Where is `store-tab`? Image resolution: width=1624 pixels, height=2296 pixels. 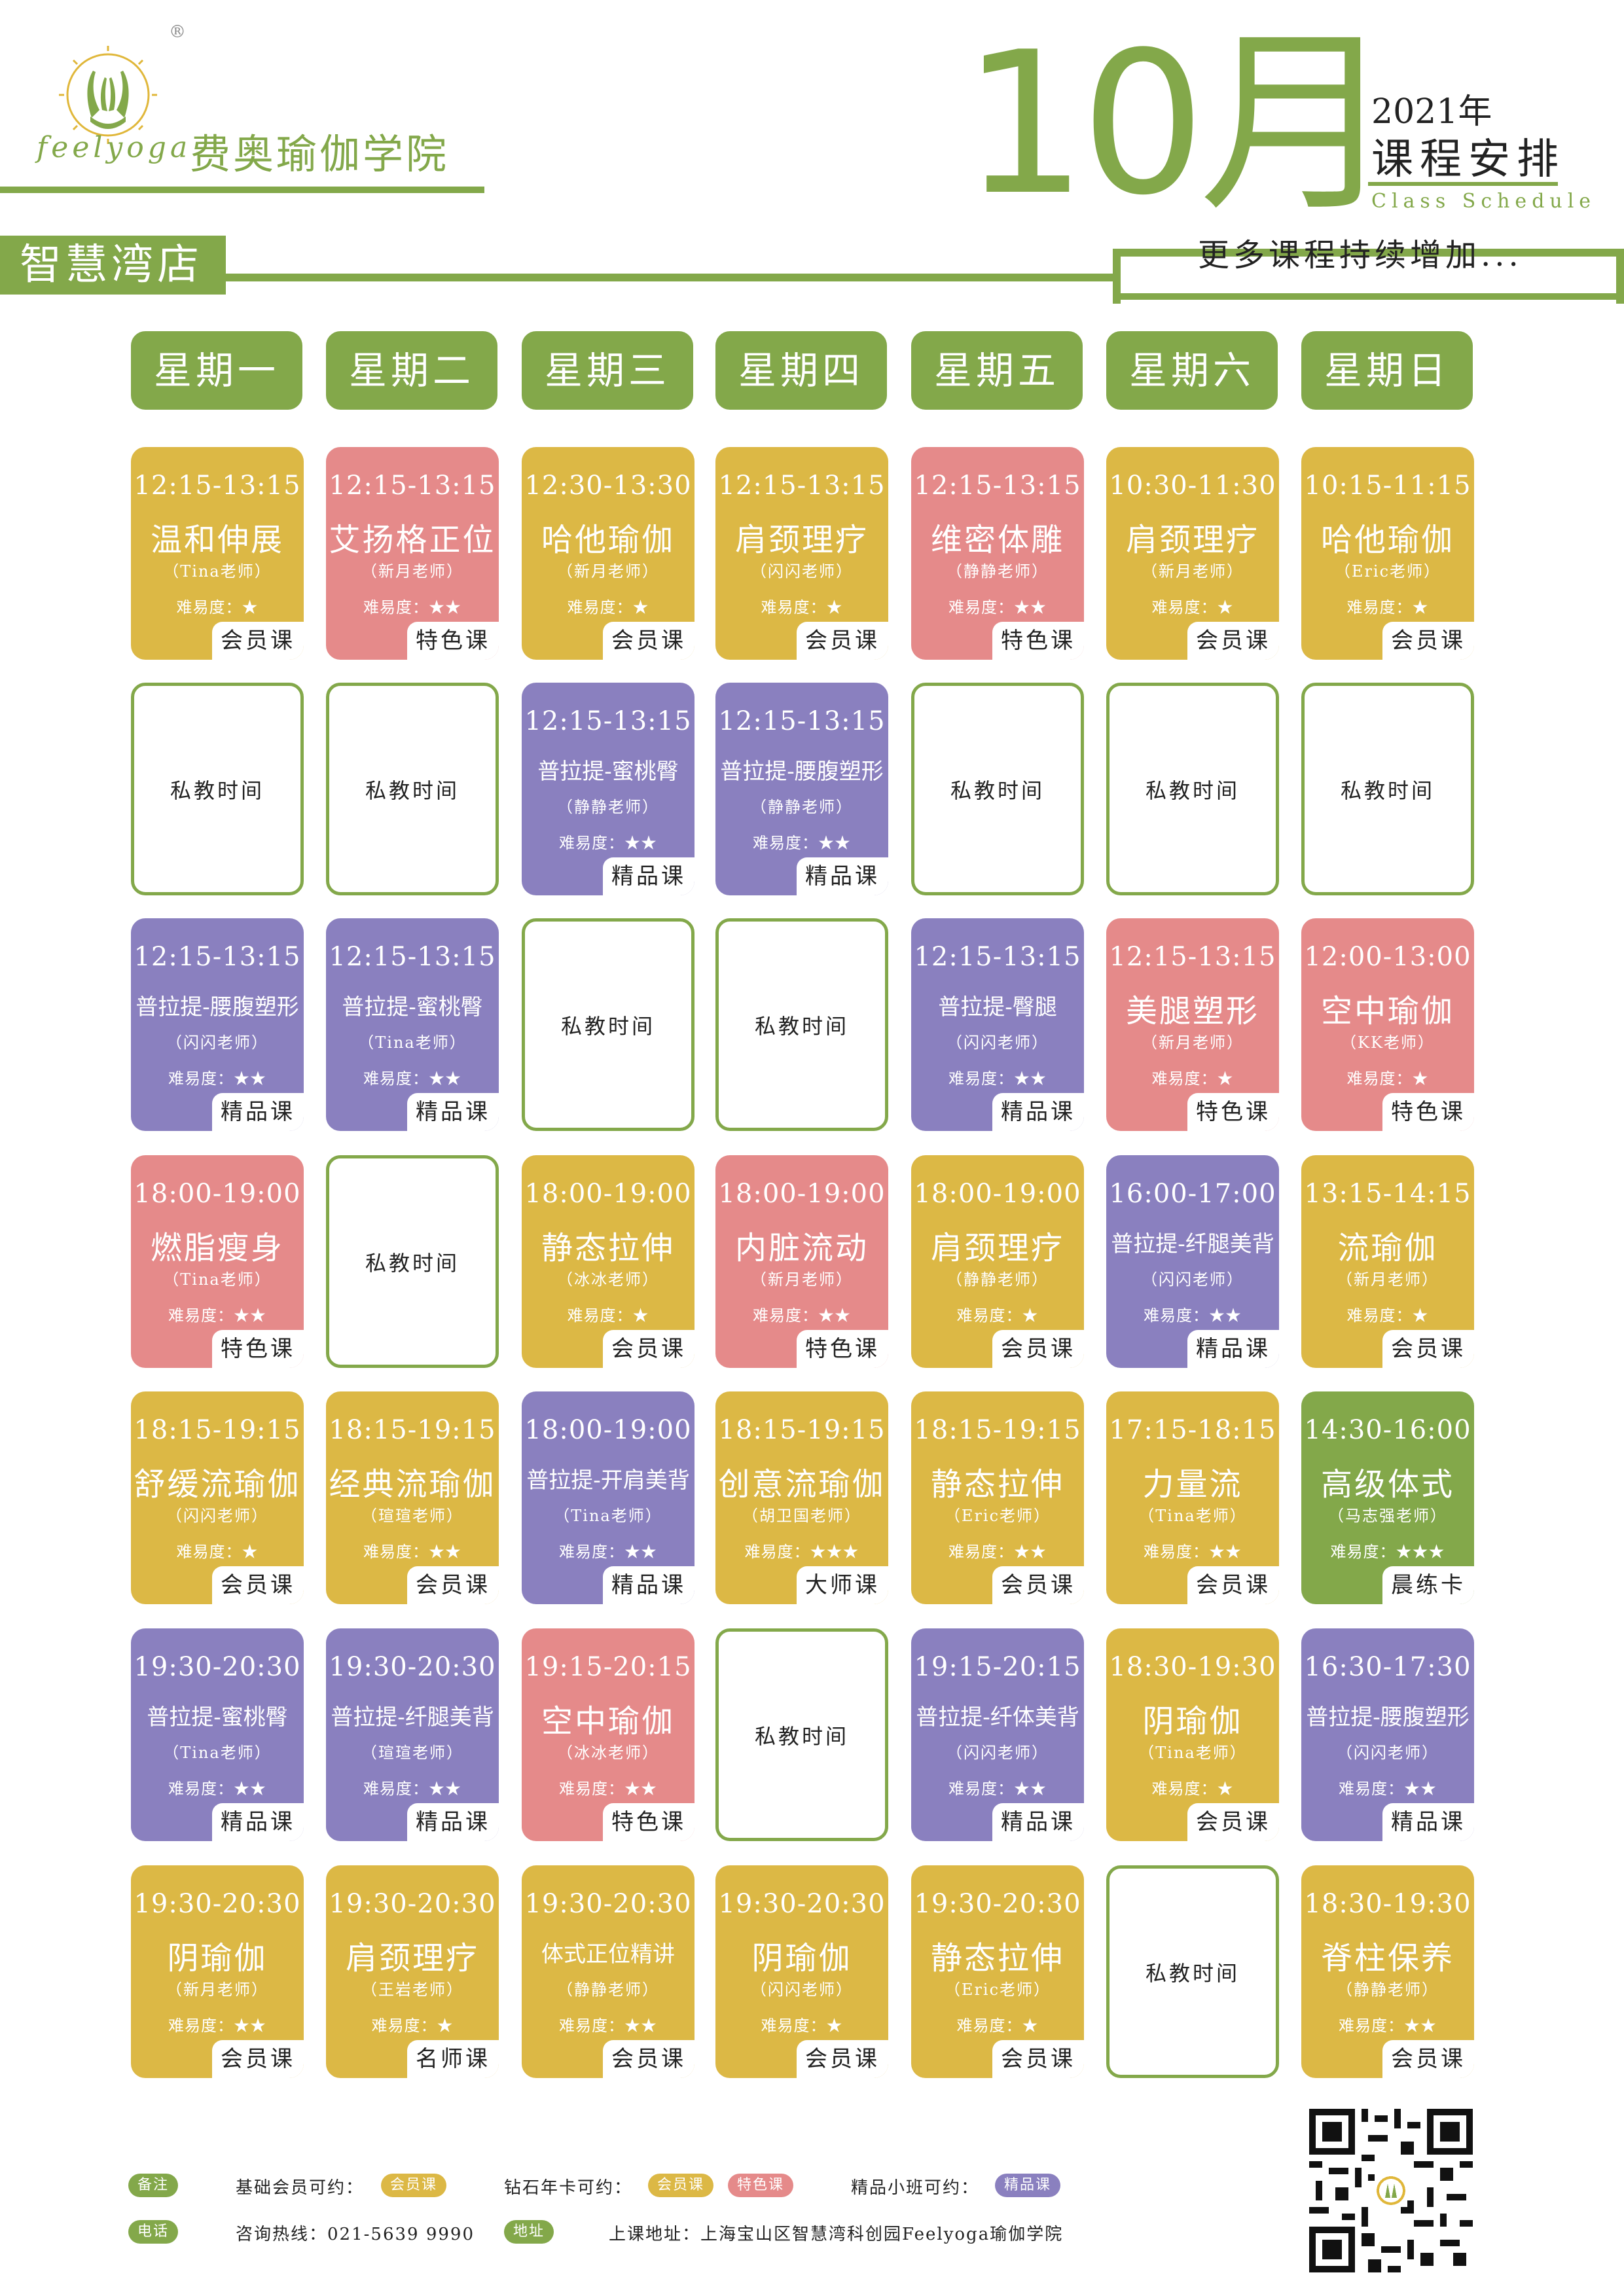 store-tab is located at coordinates (113, 265).